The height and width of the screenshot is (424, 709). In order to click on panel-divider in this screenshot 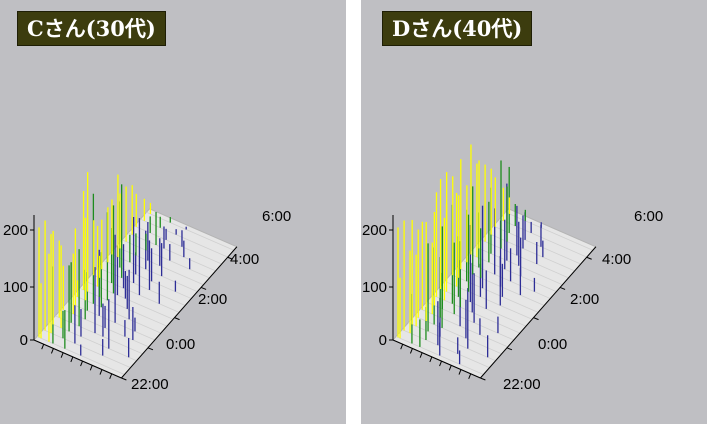, I will do `click(353, 212)`.